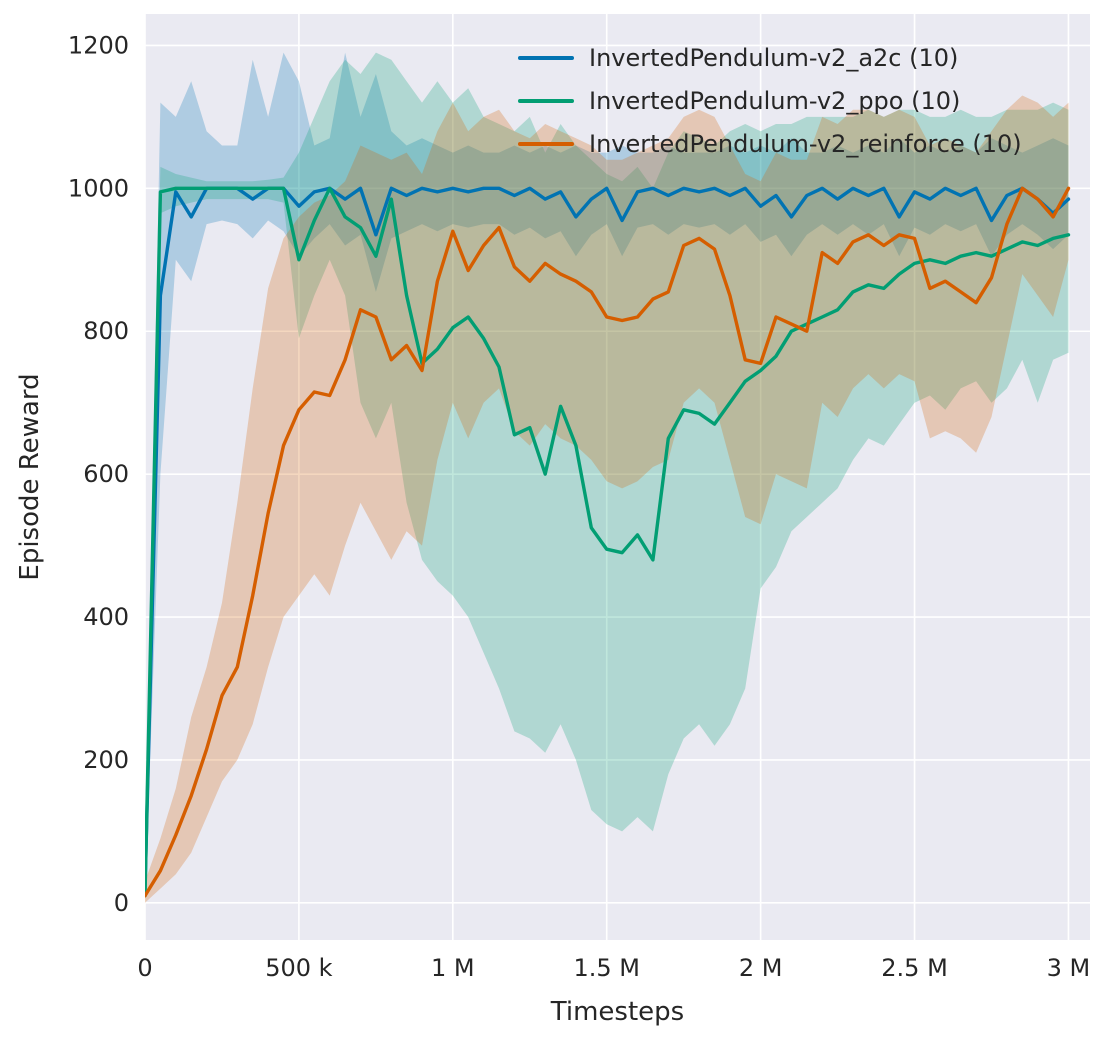 This screenshot has height=1049, width=1114. I want to click on y-tick-label: 1200, so click(98, 45).